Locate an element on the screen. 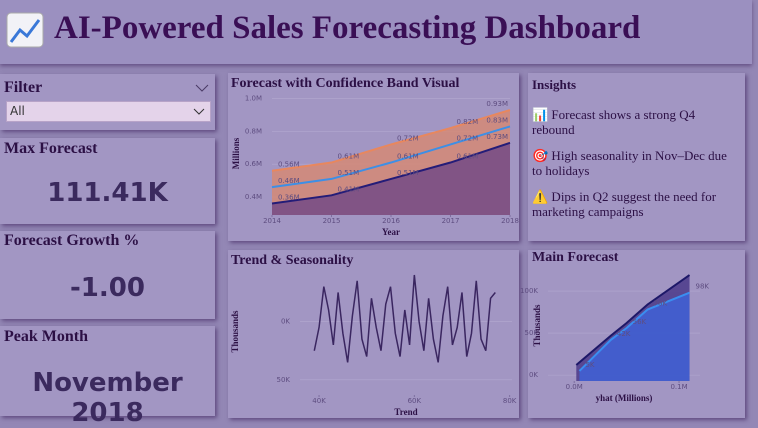 The height and width of the screenshot is (428, 758). value-label: 0.82M is located at coordinates (468, 122).